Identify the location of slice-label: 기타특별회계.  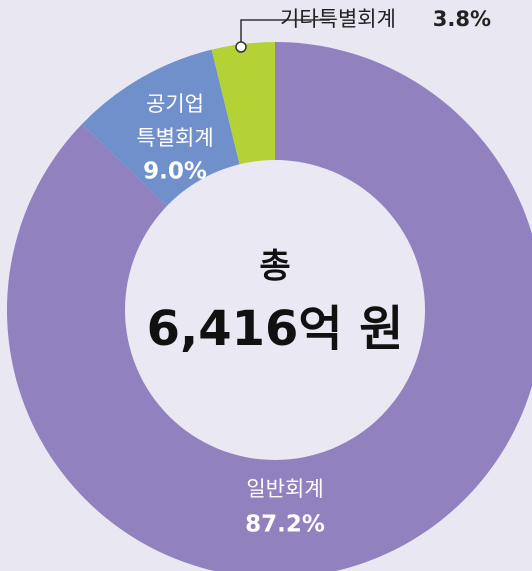
(338, 19).